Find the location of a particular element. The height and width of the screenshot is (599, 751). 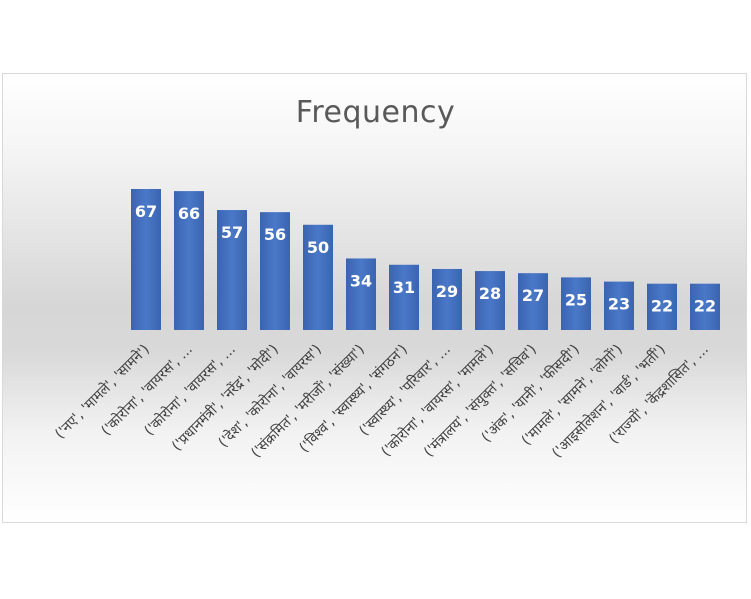

data-label-13: 22 is located at coordinates (662, 306).